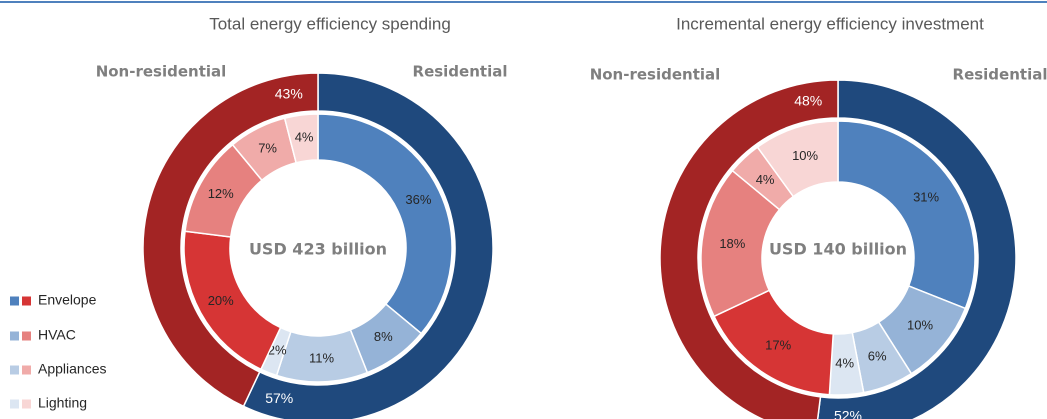 The image size is (1047, 419). I want to click on chart-title: Total energy efficiency spending, so click(330, 23).